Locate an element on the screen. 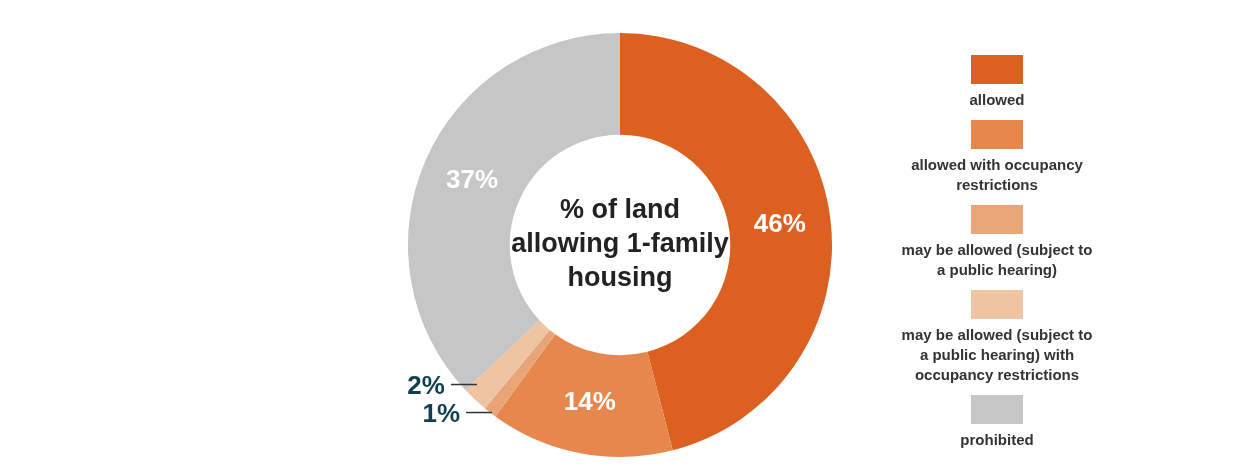  data-label: 14% is located at coordinates (589, 401).